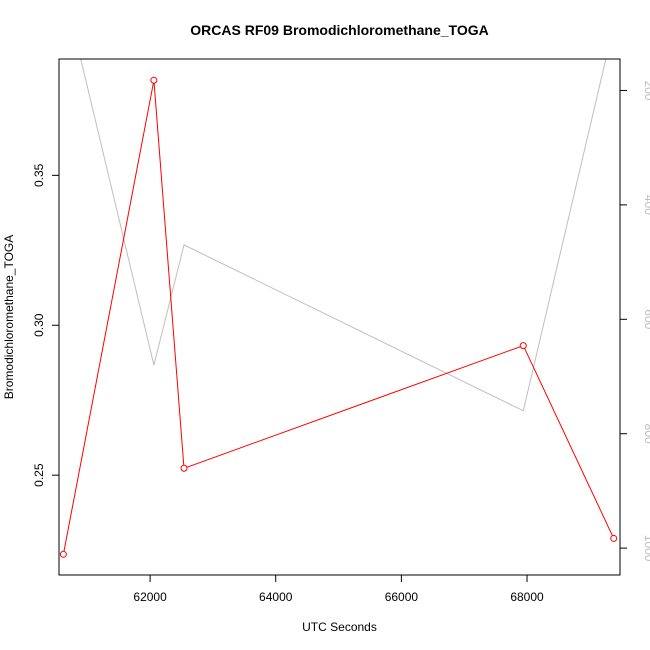 This screenshot has width=650, height=650. What do you see at coordinates (276, 597) in the screenshot?
I see `x-tick-label: 64000` at bounding box center [276, 597].